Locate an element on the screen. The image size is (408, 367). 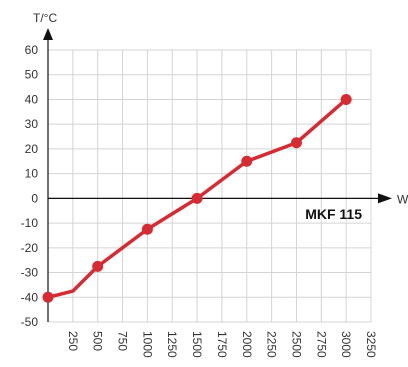
y-axis-arrow-icon is located at coordinates (48, 34).